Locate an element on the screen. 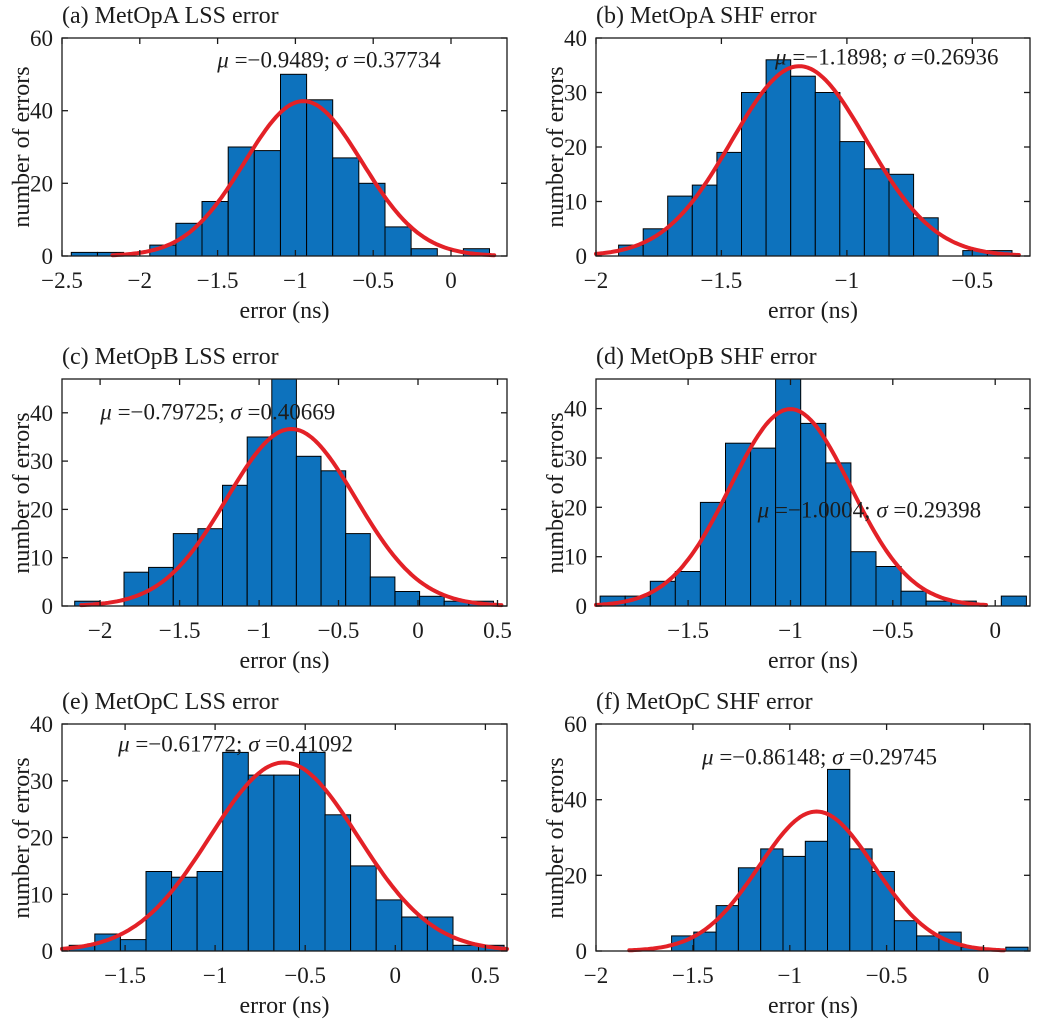  panel-c-title: (c) MetOpB LSS error is located at coordinates (170, 357).